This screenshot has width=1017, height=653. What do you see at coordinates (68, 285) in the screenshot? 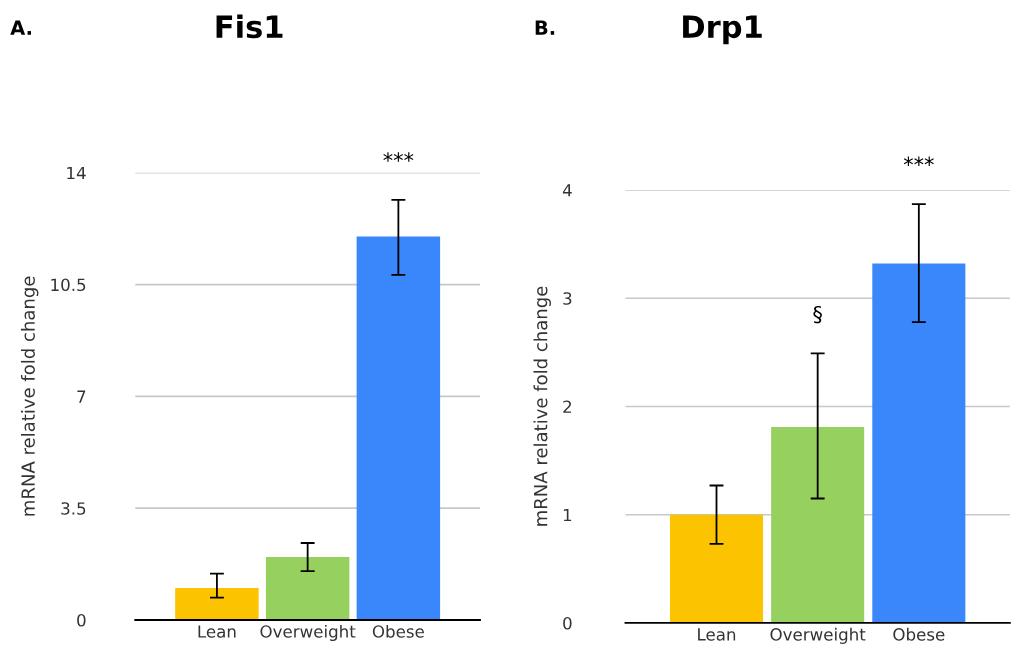
I see `y-tick-label: 10.5` at bounding box center [68, 285].